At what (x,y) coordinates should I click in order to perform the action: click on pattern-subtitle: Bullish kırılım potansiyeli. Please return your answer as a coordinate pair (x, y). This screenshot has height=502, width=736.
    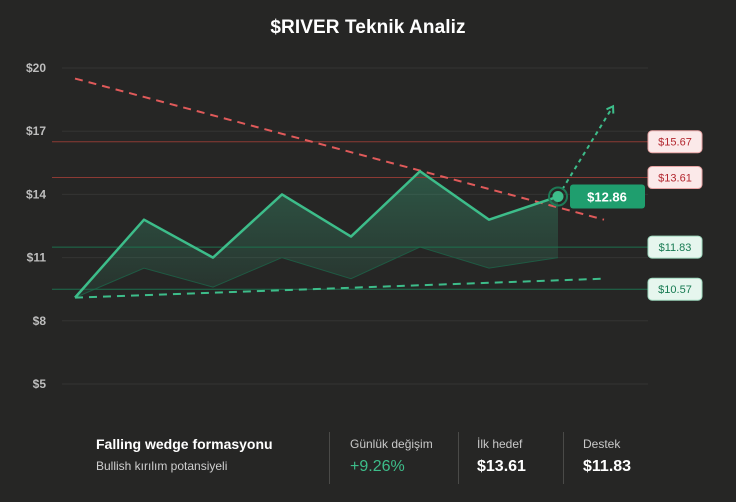
    Looking at the image, I should click on (162, 466).